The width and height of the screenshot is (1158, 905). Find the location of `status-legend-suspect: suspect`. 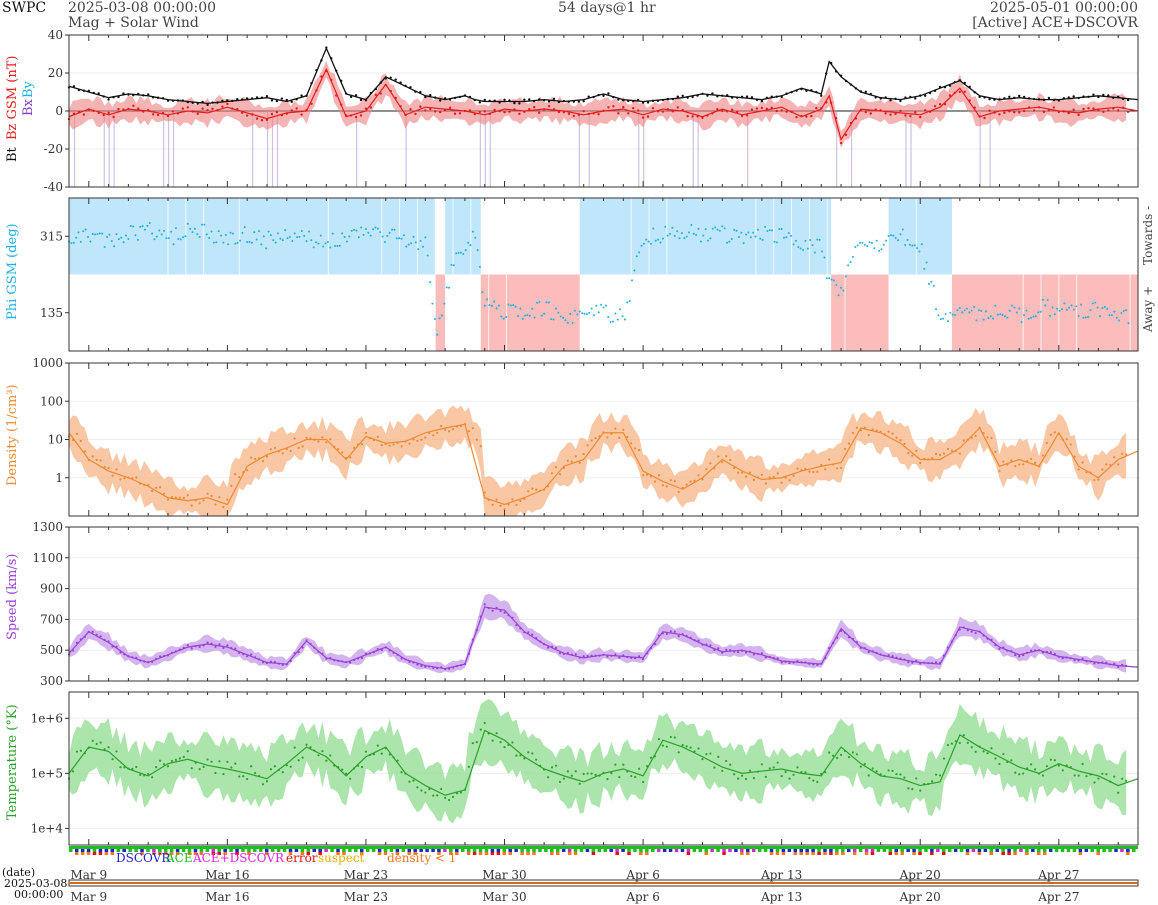

status-legend-suspect: suspect is located at coordinates (341, 858).